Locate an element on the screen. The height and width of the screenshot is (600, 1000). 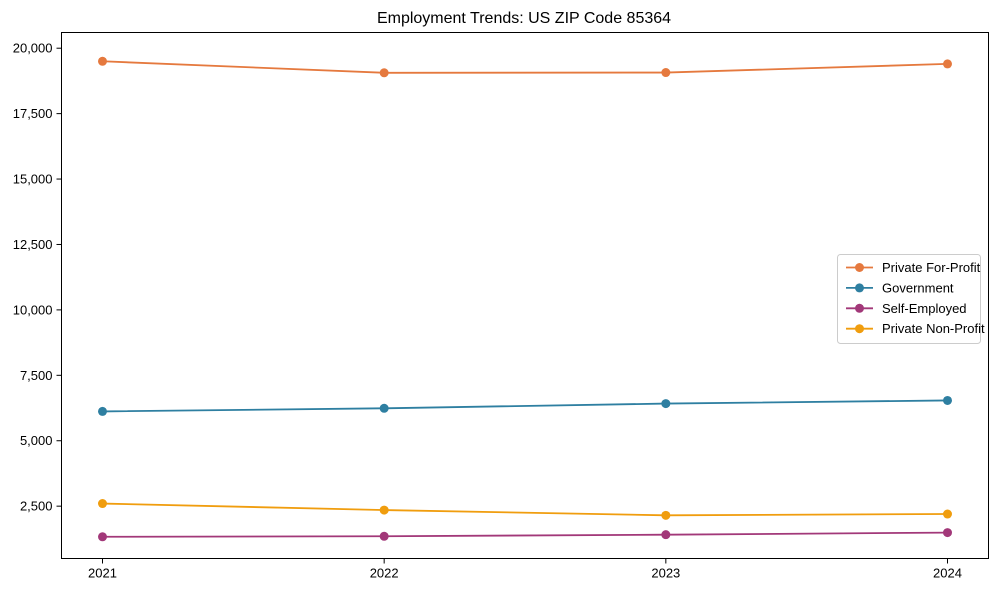
x-axis-tick-label: 2024 is located at coordinates (947, 573).